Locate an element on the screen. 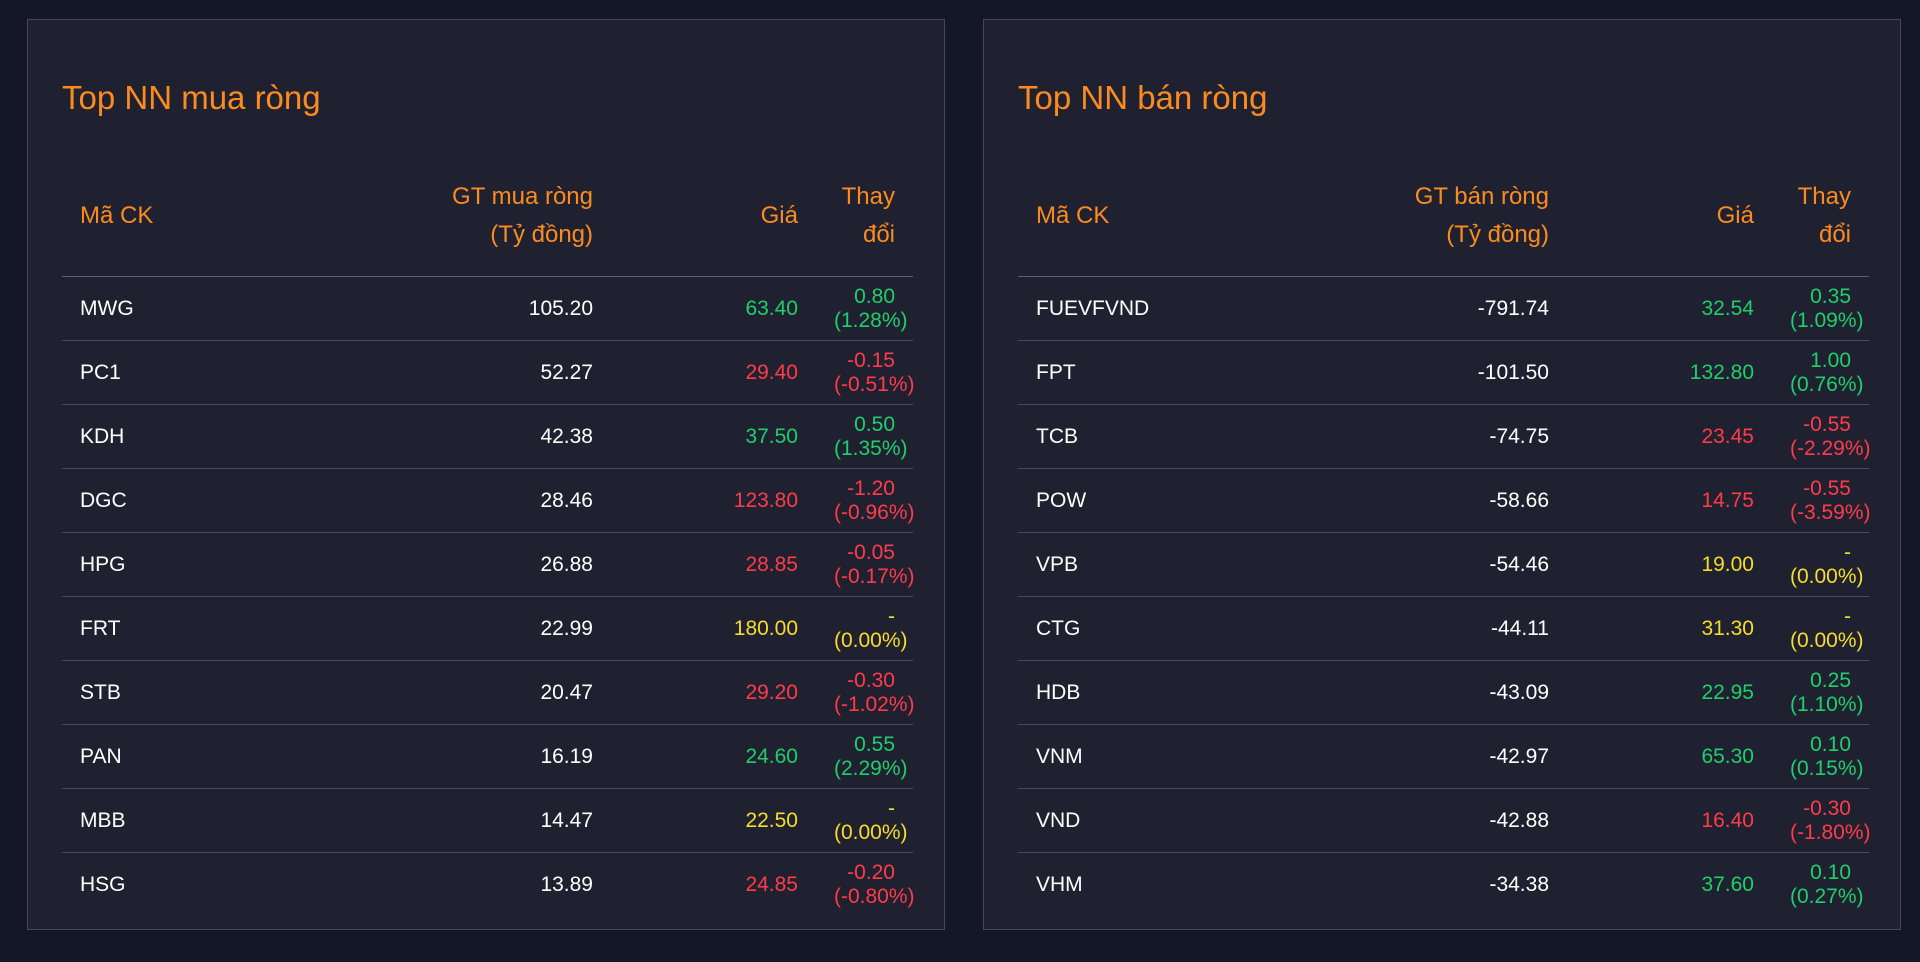  net-value-cell: -58.66 is located at coordinates (1415, 500).